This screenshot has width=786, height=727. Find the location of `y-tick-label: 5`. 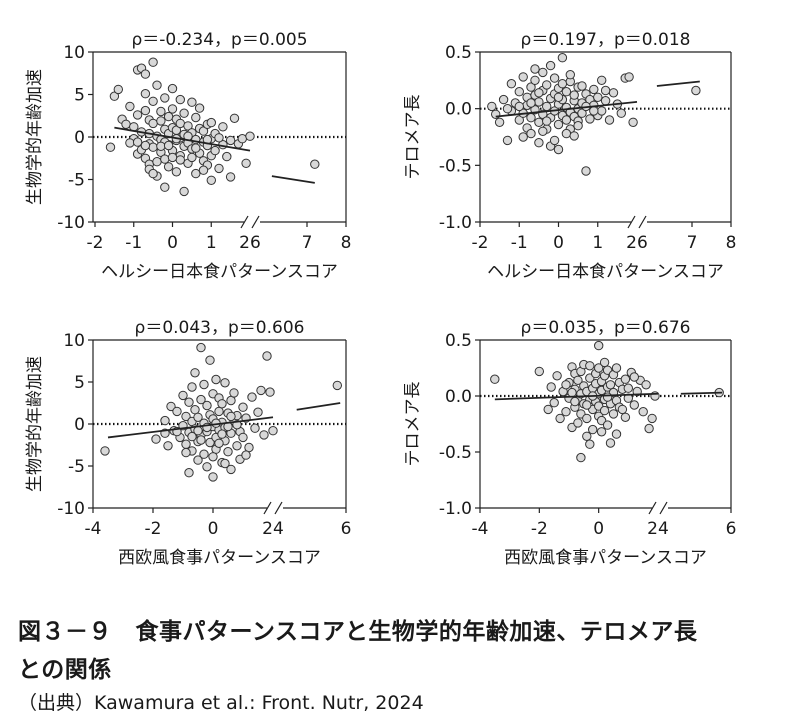

y-tick-label: 5 is located at coordinates (79, 383).